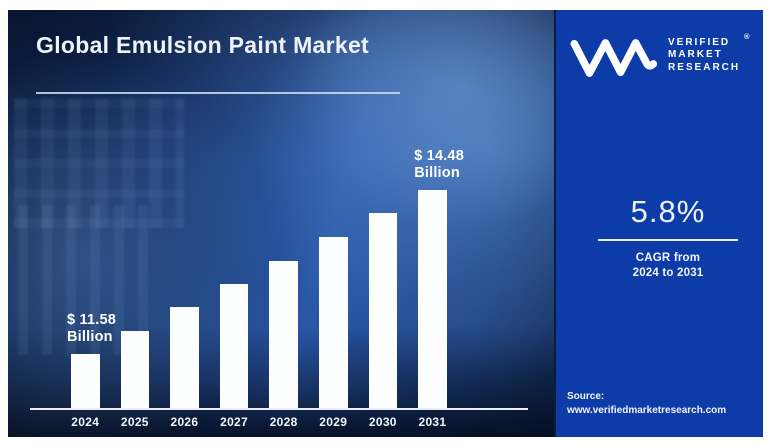 The width and height of the screenshot is (775, 445). Describe the element at coordinates (99, 163) in the screenshot. I see `lab-photo-shelf-texture` at that location.